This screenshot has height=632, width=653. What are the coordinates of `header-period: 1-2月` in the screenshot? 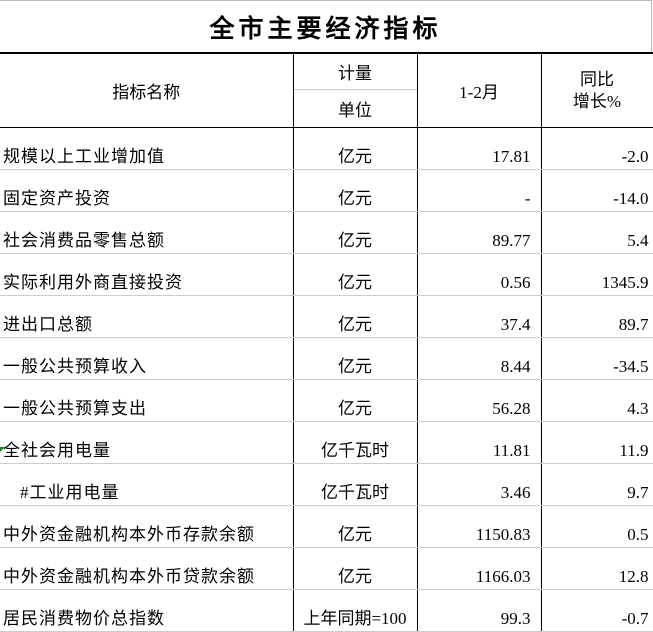 It's located at (479, 91).